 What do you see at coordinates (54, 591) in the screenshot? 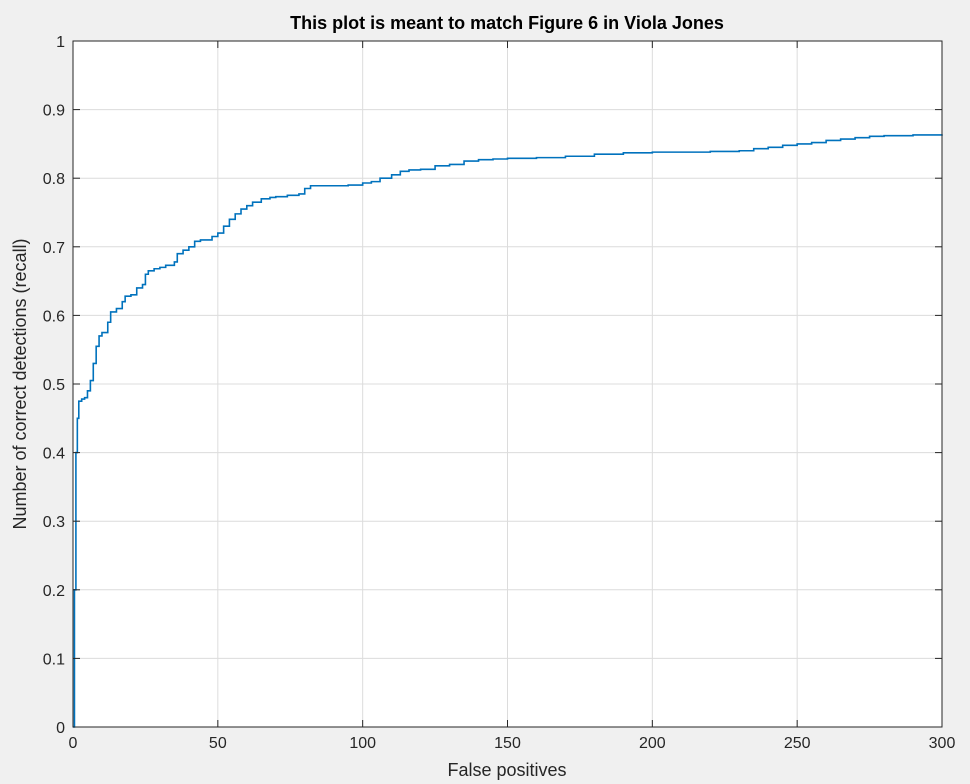
I see `y-tick-label: 0.2` at bounding box center [54, 591].